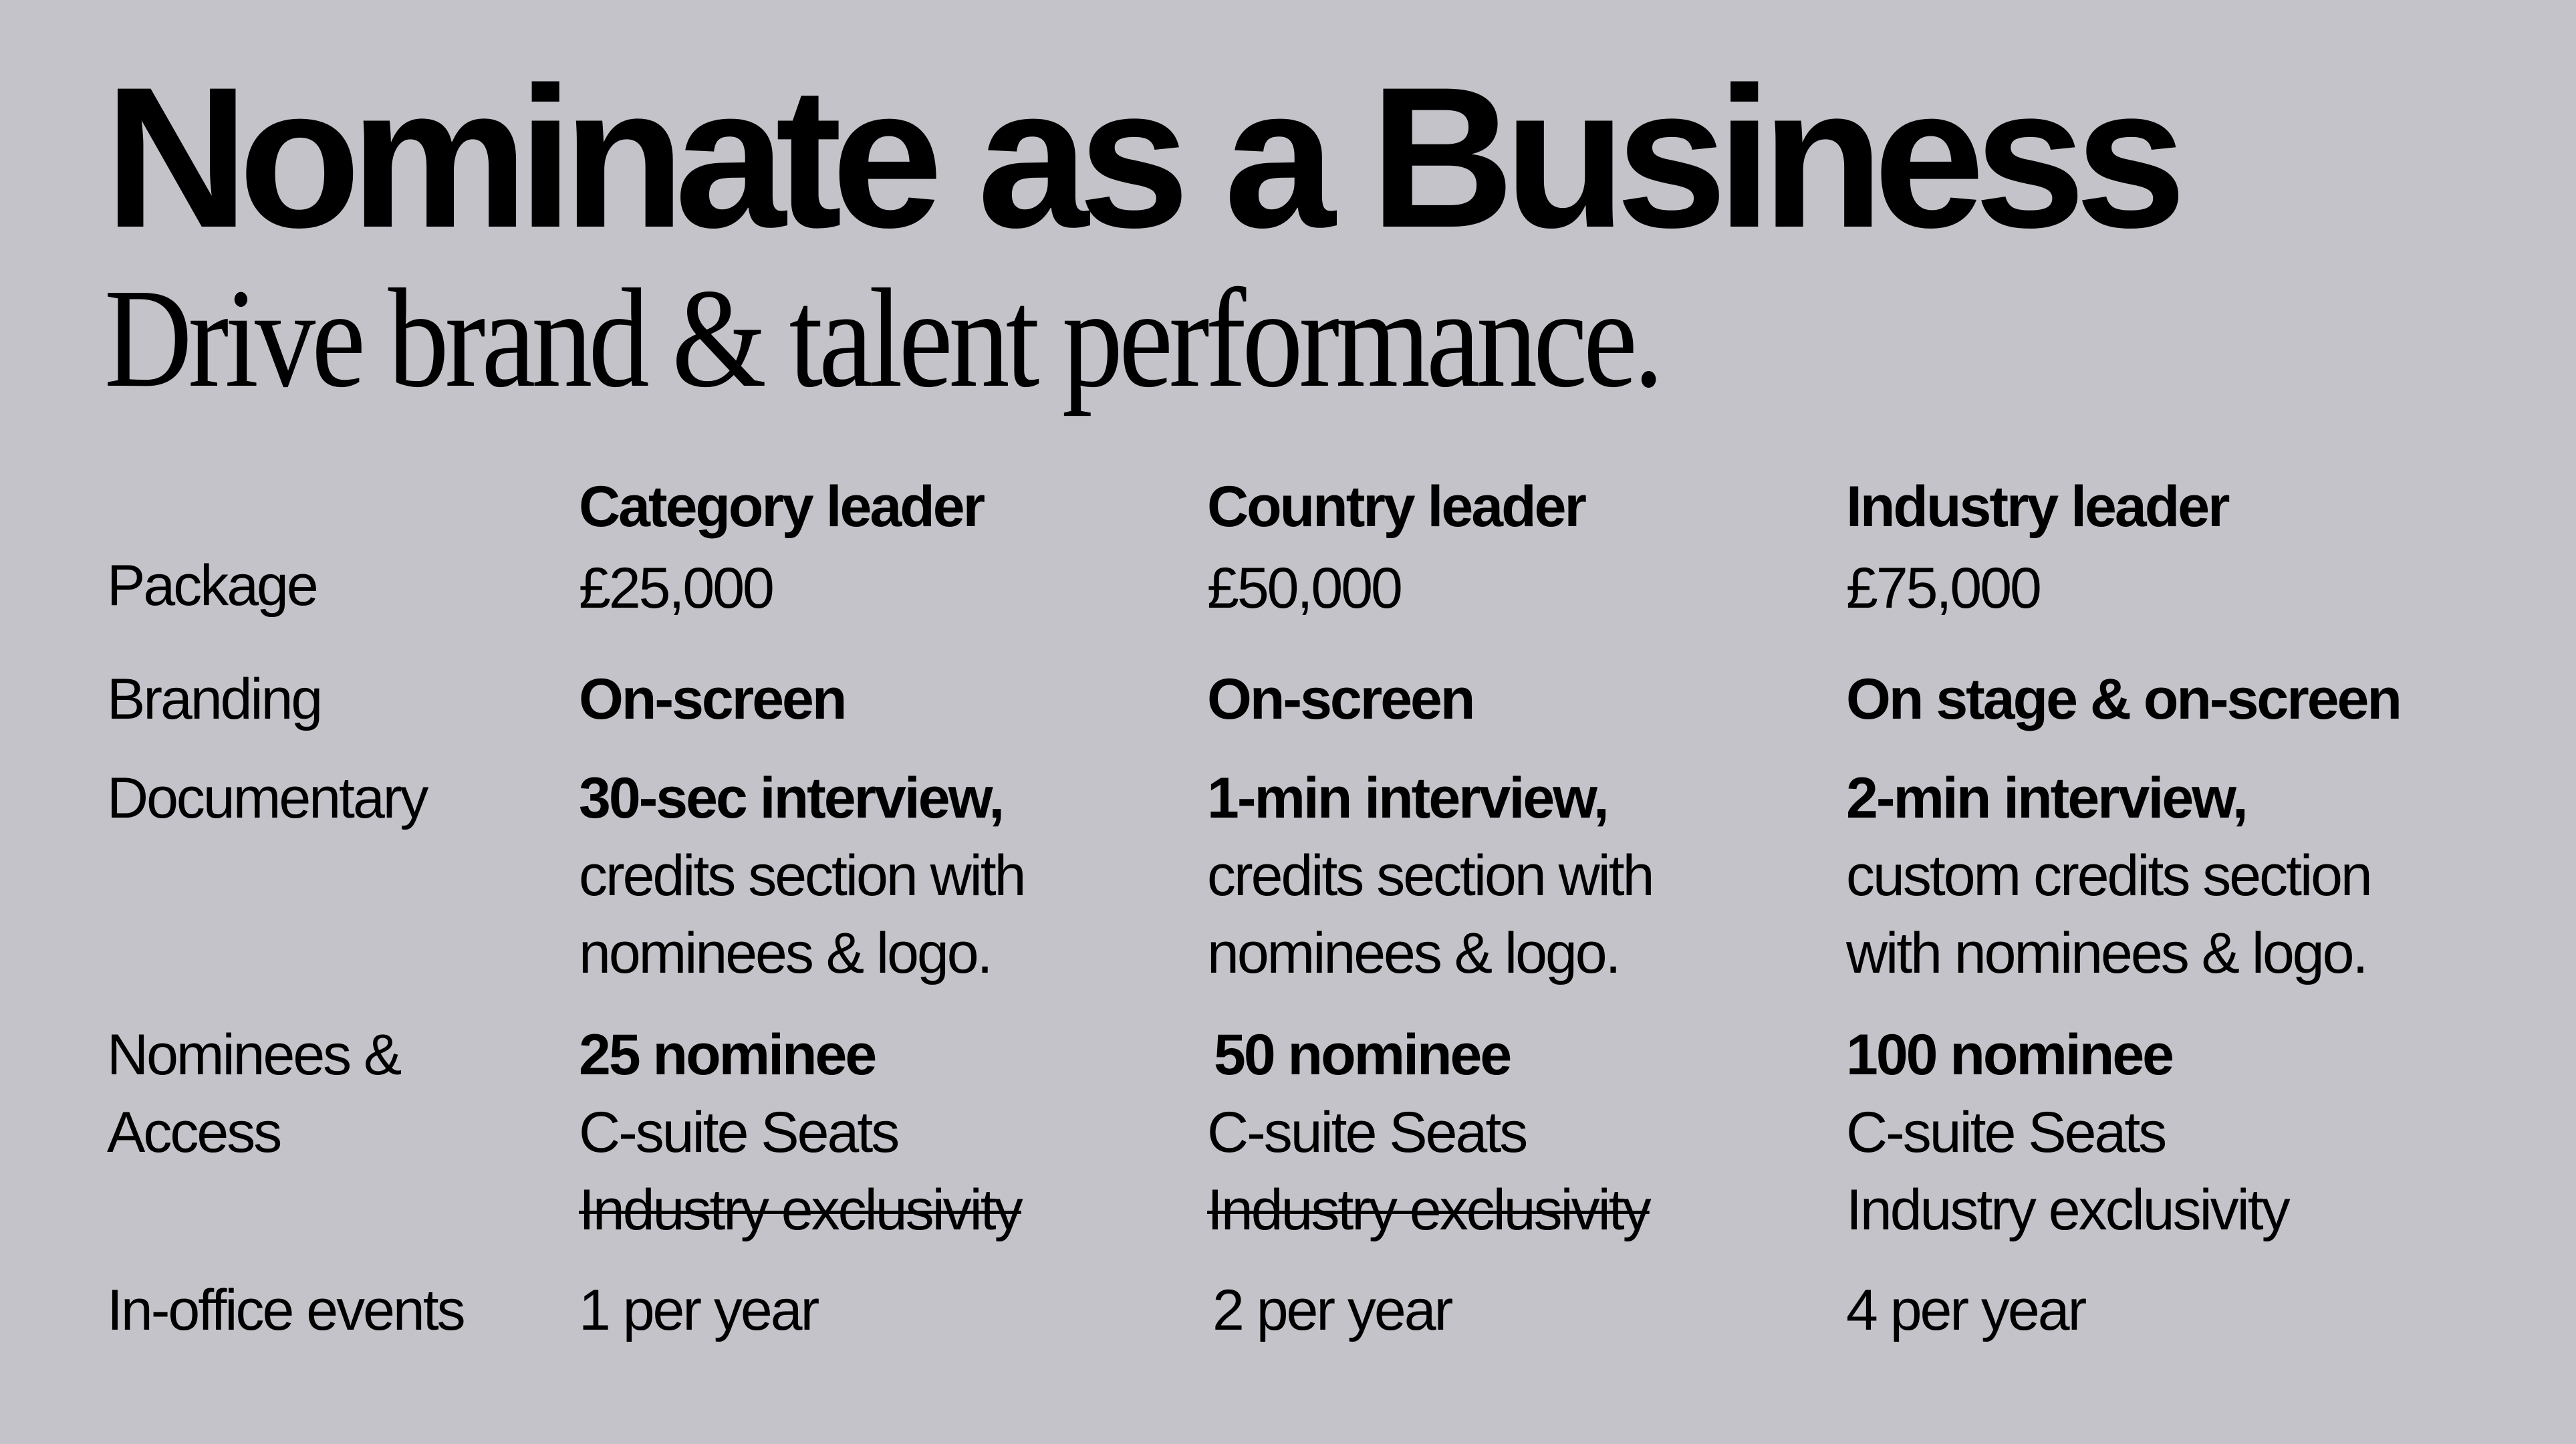 The height and width of the screenshot is (1444, 2576). Describe the element at coordinates (1944, 588) in the screenshot. I see `tier-price-industry-leader: £75,000` at that location.